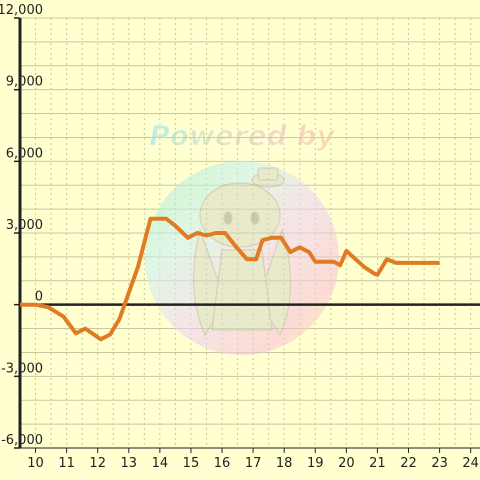 The height and width of the screenshot is (480, 480). What do you see at coordinates (24, 225) in the screenshot?
I see `y-tick-label: 3,000` at bounding box center [24, 225].